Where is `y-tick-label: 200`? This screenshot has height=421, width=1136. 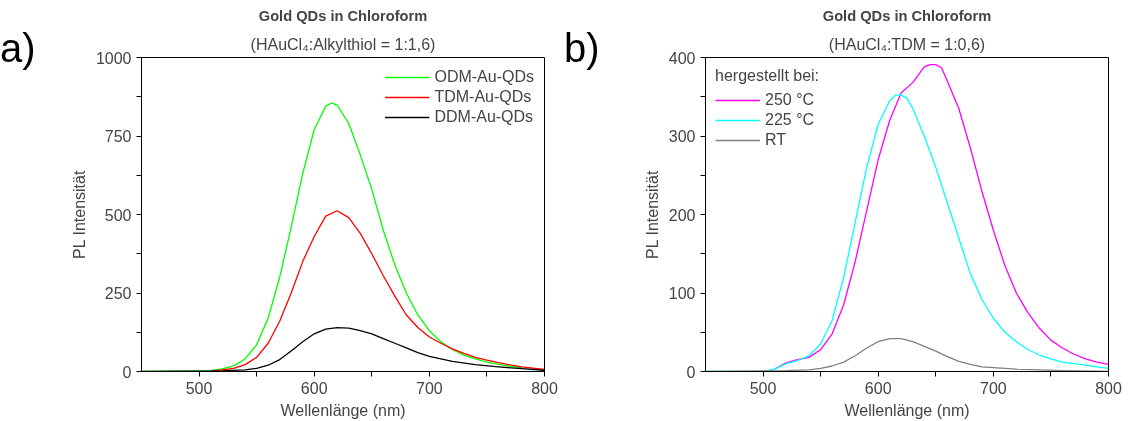
y-tick-label: 200 is located at coordinates (682, 215).